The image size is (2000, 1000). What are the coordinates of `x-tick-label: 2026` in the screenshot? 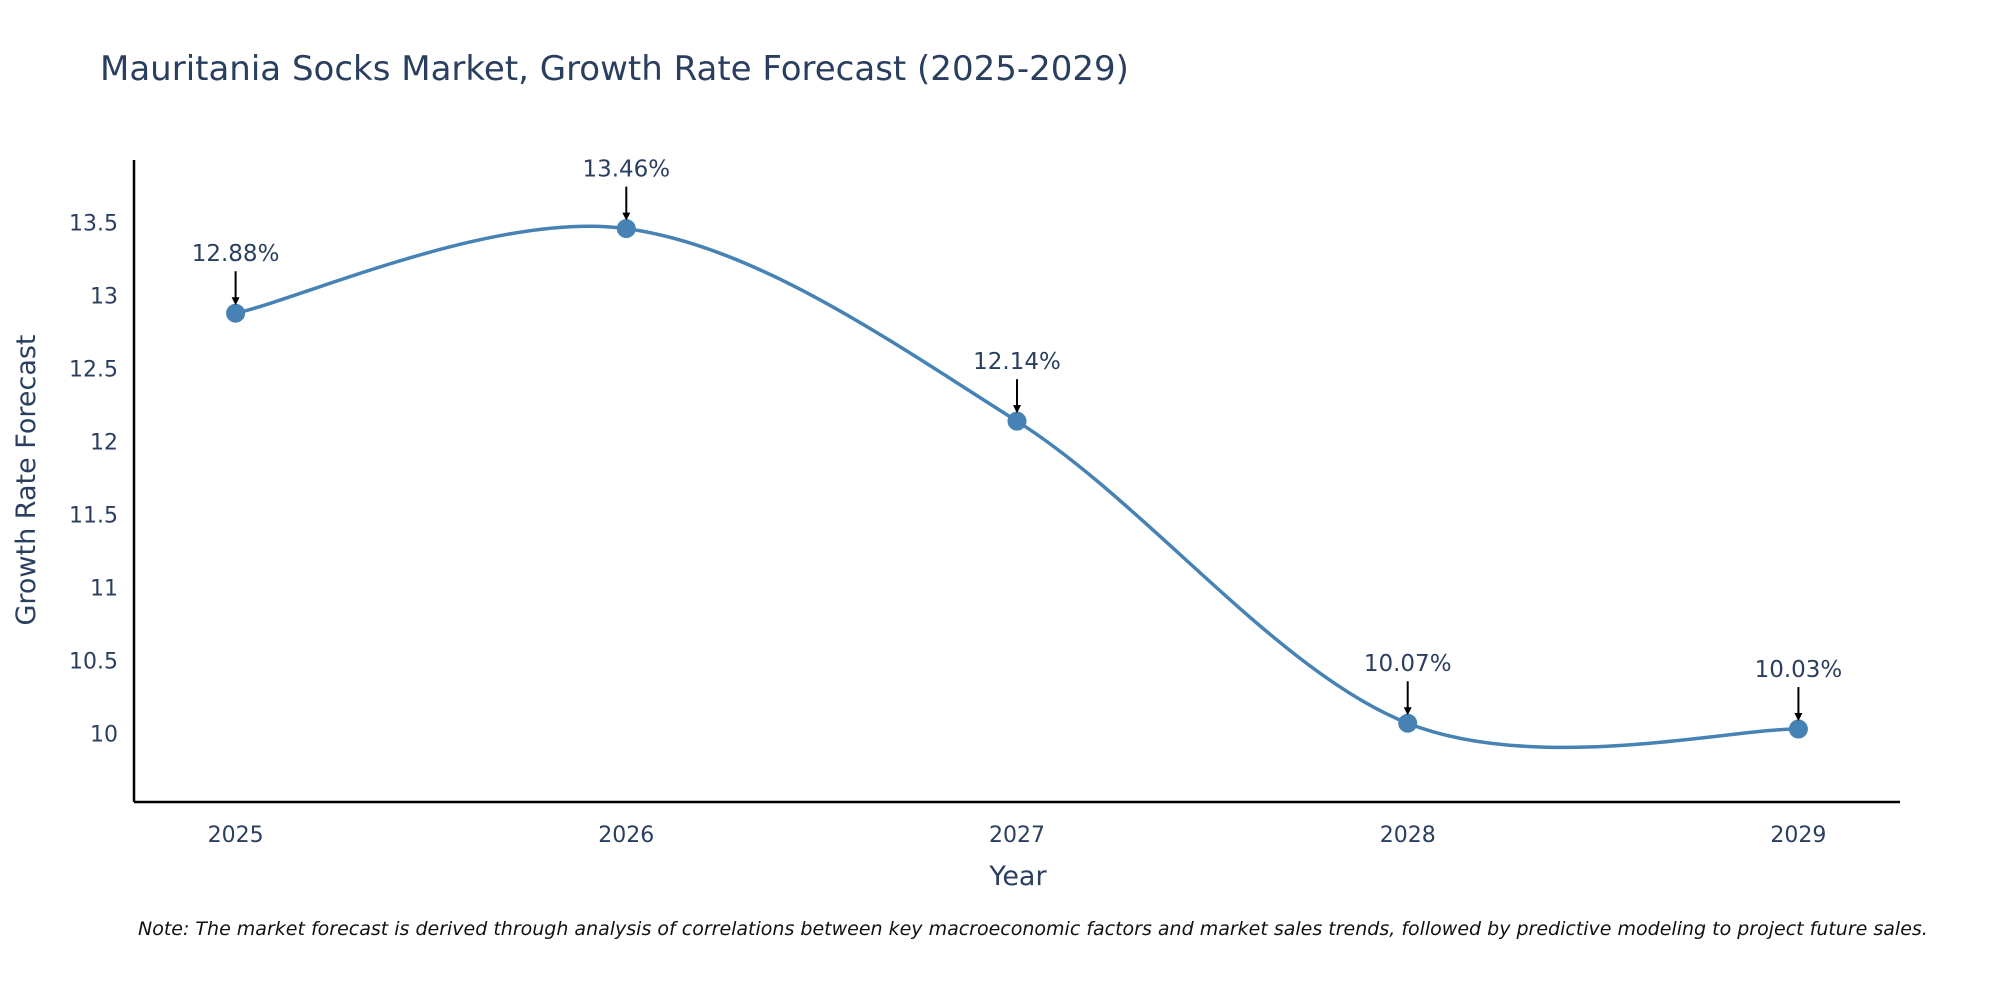 It's located at (626, 835).